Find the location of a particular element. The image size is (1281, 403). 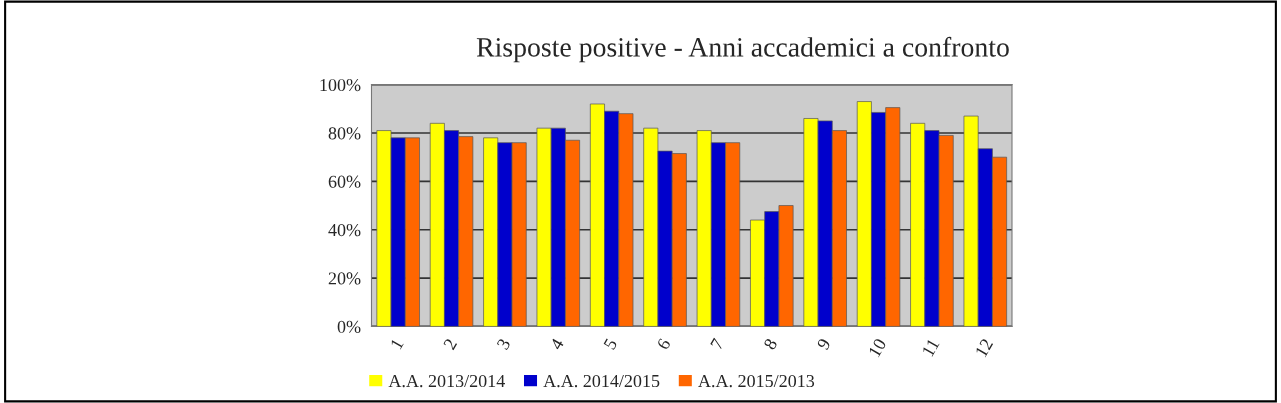

y-tick-label: 100% is located at coordinates (340, 85).